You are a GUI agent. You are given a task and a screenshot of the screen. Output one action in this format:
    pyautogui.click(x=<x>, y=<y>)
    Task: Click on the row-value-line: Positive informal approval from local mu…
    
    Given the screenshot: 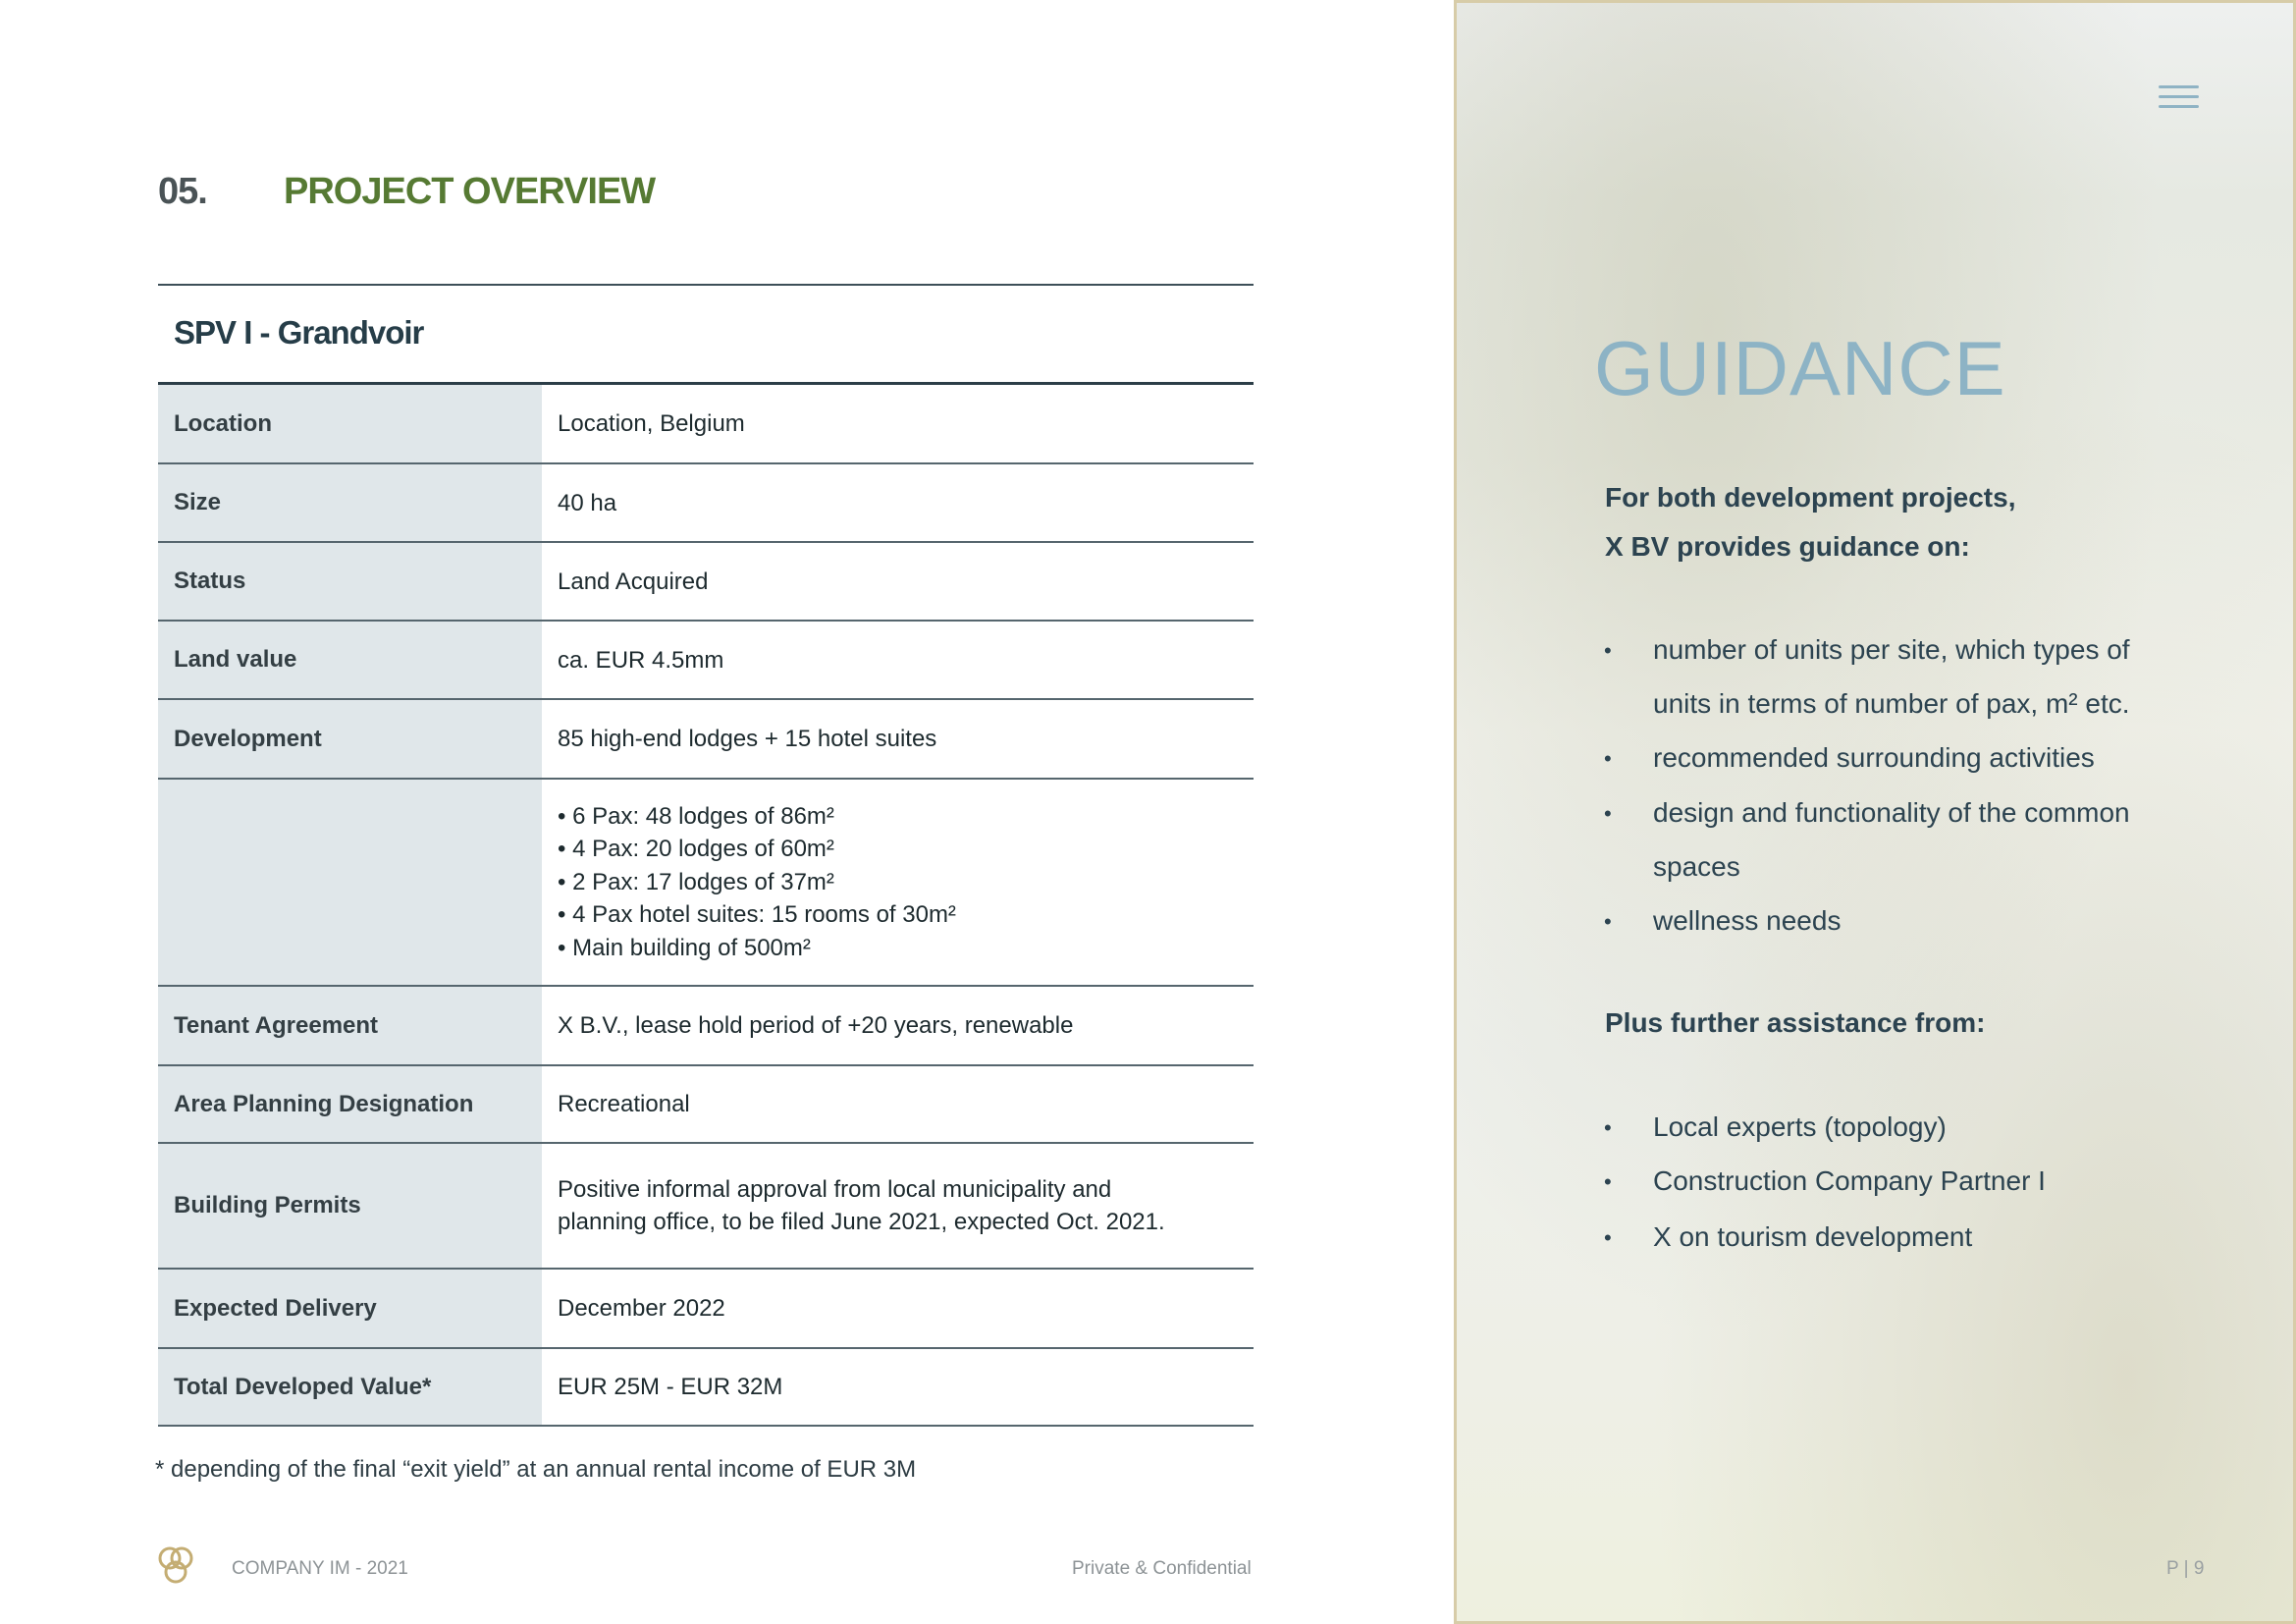 What is the action you would take?
    pyautogui.click(x=835, y=1189)
    